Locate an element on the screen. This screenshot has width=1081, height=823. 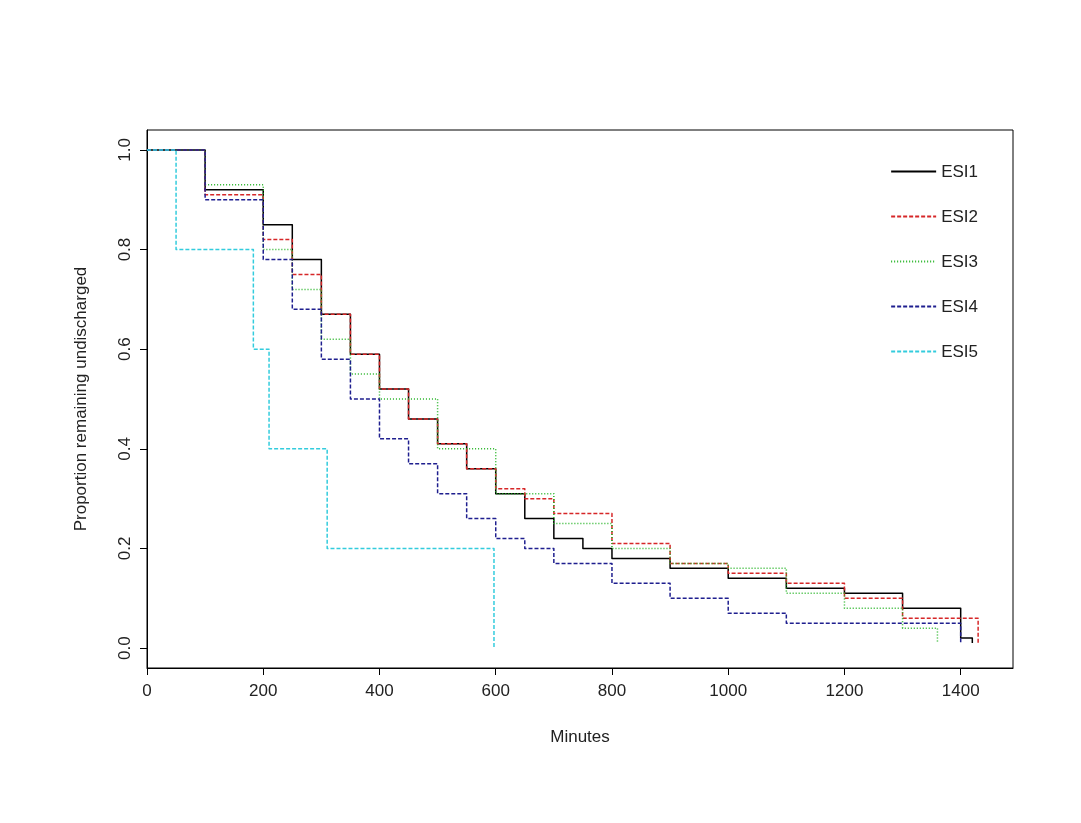
x-tick-label: 800 is located at coordinates (612, 690).